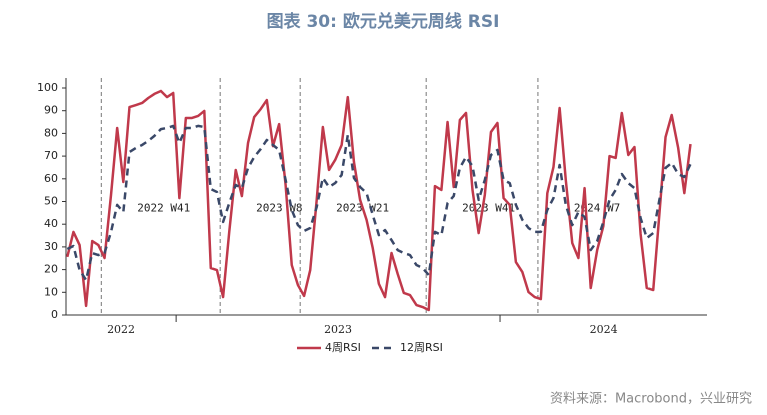  I want to click on chart-title: 图表 30: 欧元兑美元周线 RSI, so click(383, 21).